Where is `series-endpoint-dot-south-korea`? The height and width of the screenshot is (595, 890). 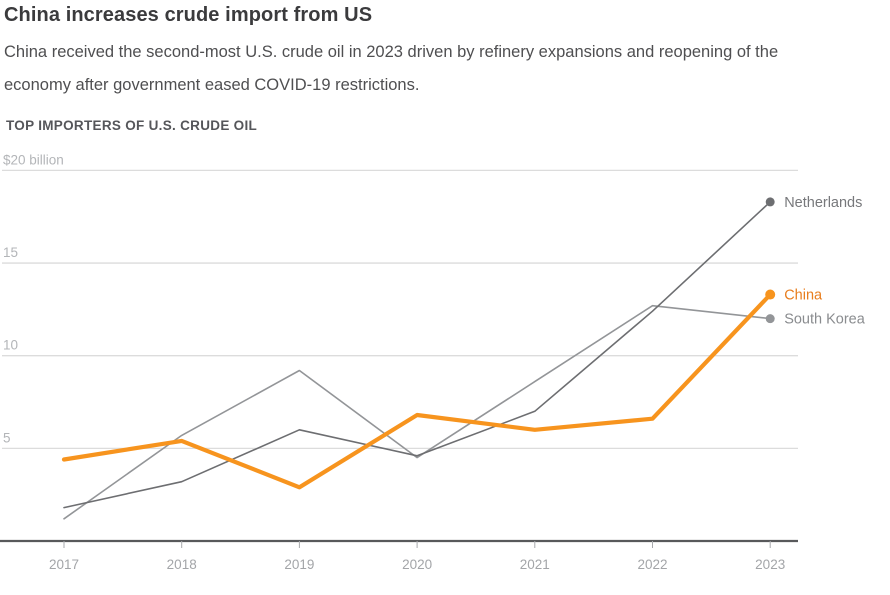
series-endpoint-dot-south-korea is located at coordinates (770, 319).